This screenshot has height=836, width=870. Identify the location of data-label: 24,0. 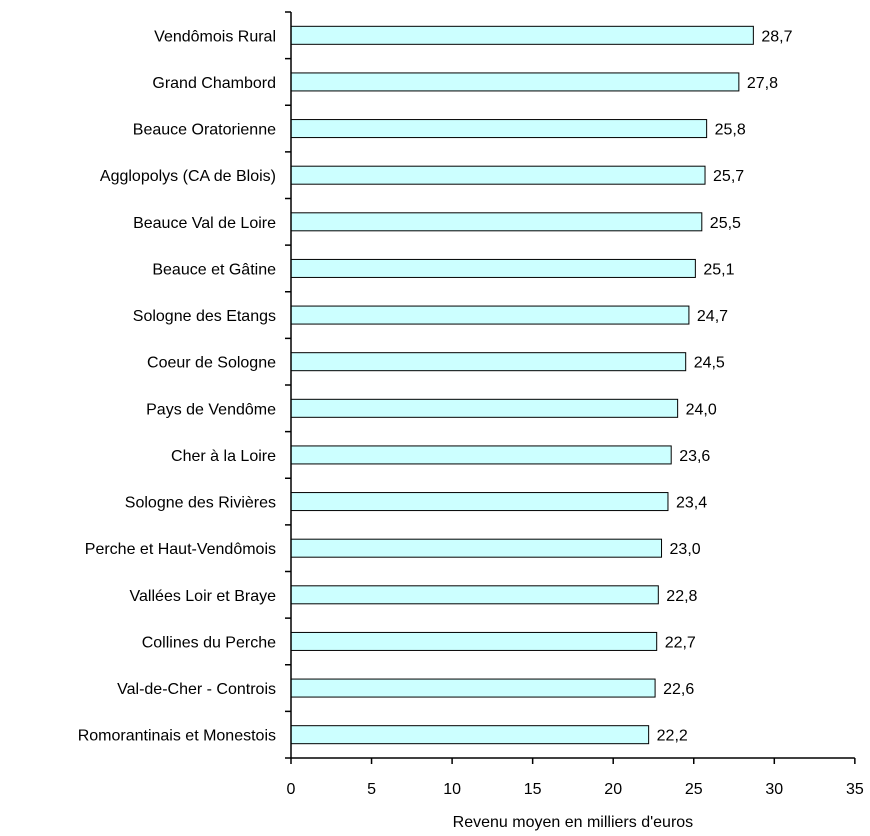
(701, 409).